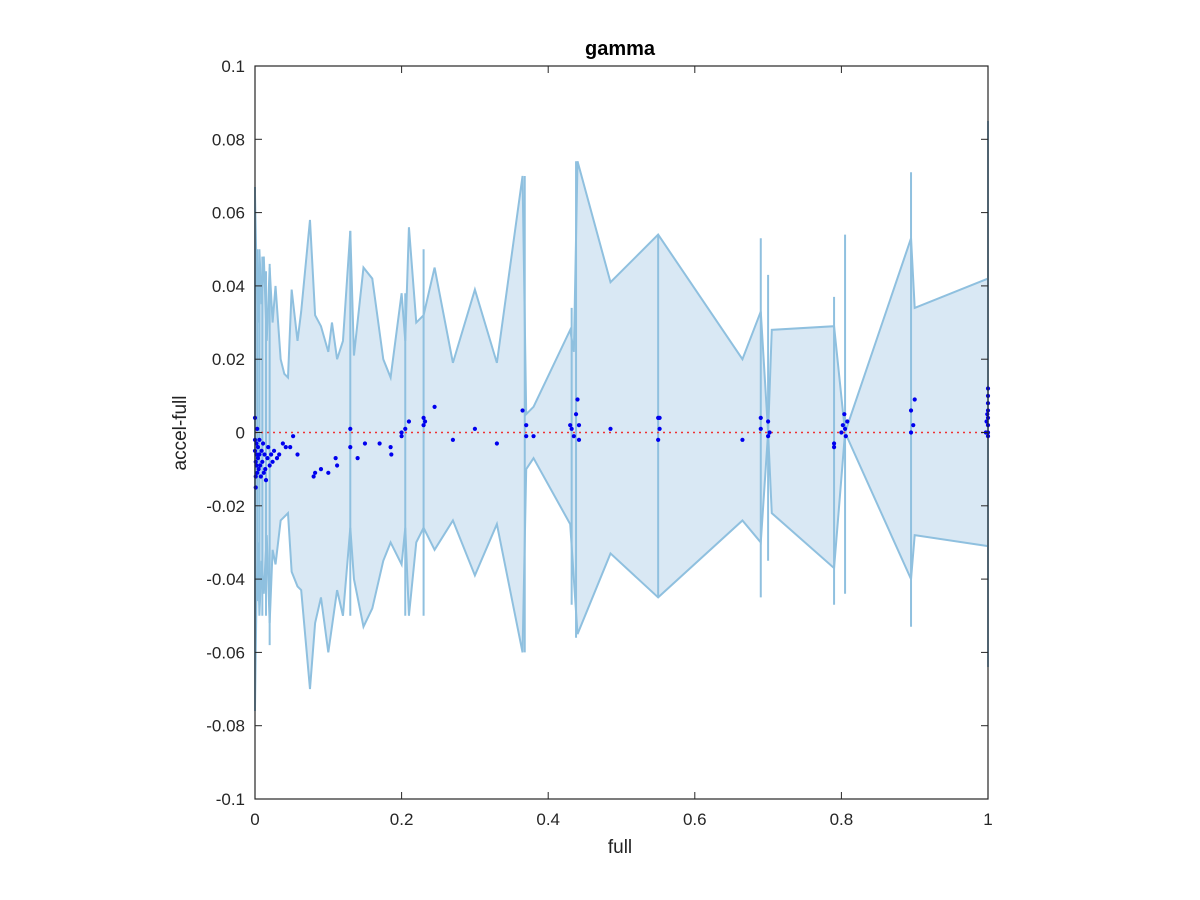  What do you see at coordinates (695, 819) in the screenshot?
I see `x-tick-label: 0.6` at bounding box center [695, 819].